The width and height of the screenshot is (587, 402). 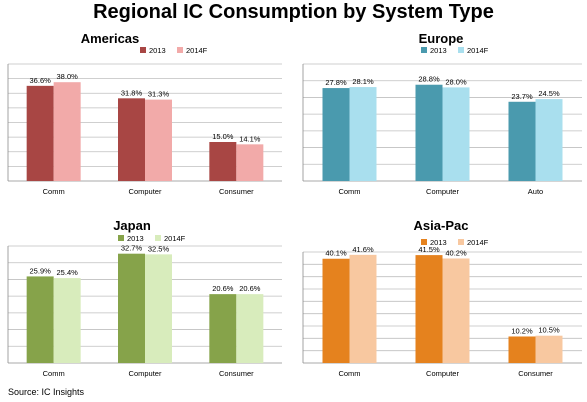 What do you see at coordinates (132, 92) in the screenshot?
I see `data-label: 31.8%` at bounding box center [132, 92].